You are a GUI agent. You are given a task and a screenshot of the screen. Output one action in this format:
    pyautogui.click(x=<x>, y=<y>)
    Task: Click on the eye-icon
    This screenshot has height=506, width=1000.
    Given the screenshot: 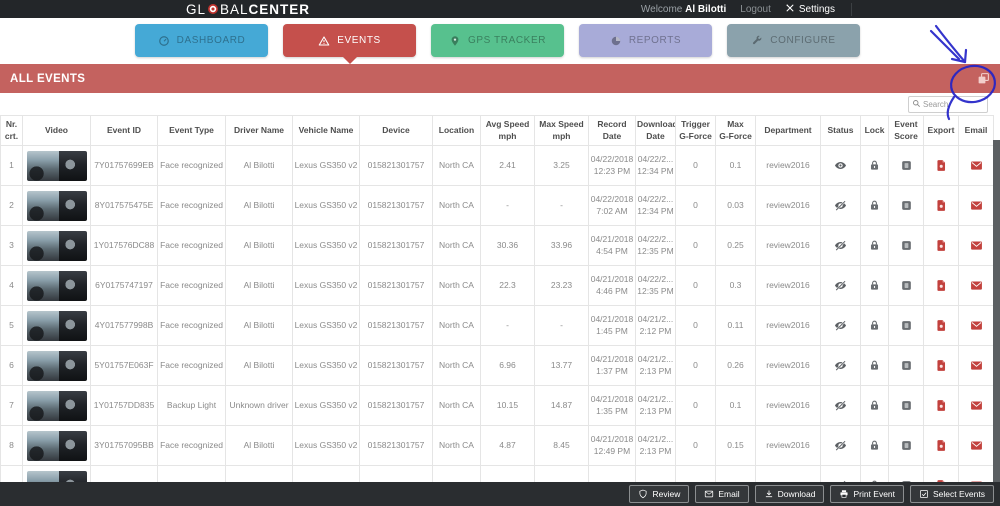 What is the action you would take?
    pyautogui.click(x=840, y=165)
    